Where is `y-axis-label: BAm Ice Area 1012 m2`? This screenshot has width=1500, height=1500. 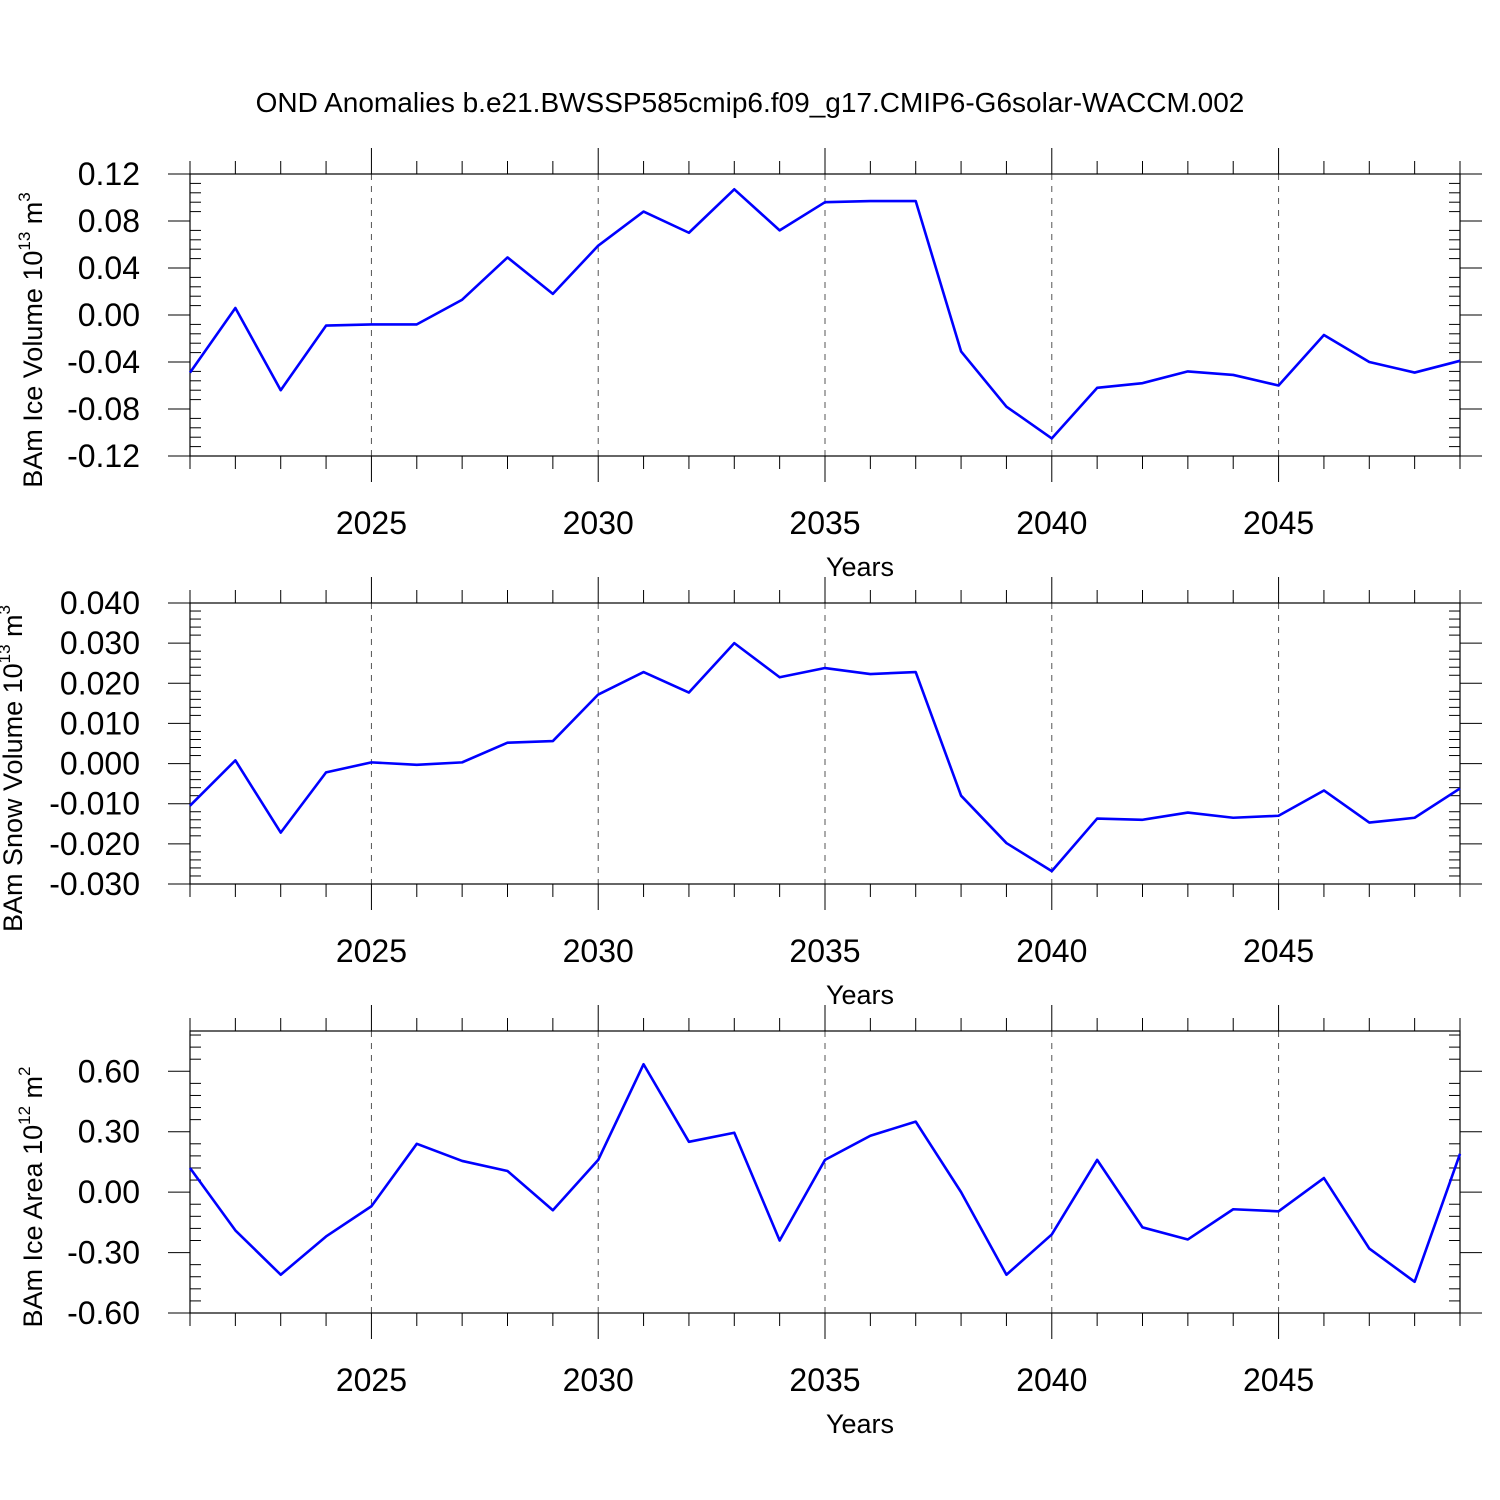
y-axis-label: BAm Ice Area 1012 m2 is located at coordinates (31, 1197).